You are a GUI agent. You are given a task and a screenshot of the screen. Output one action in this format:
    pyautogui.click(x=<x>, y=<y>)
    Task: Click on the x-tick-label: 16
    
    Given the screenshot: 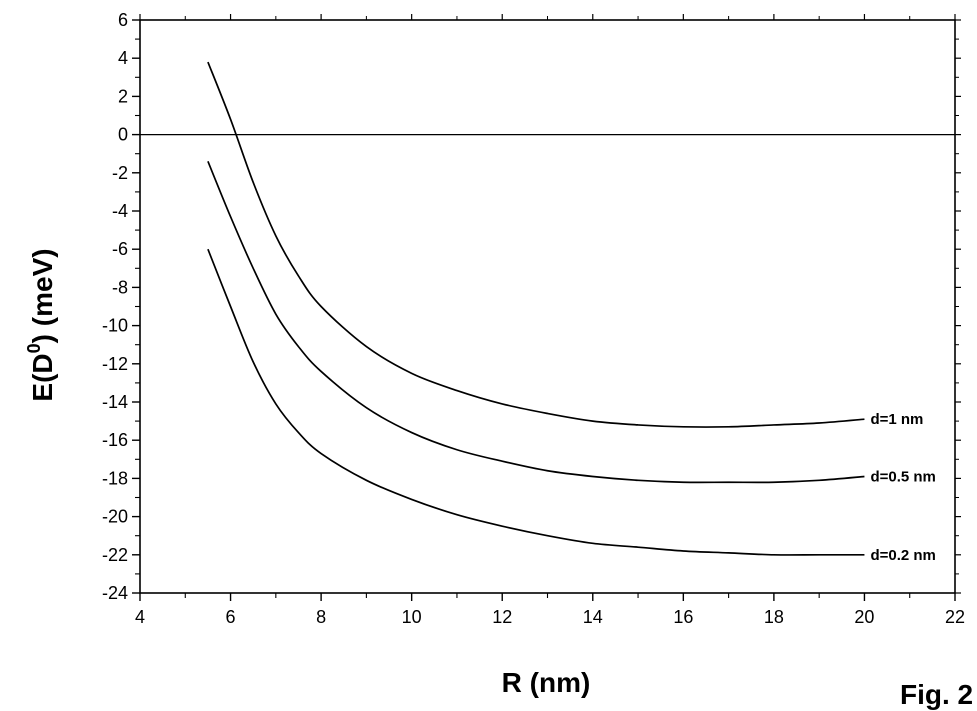 What is the action you would take?
    pyautogui.click(x=683, y=617)
    